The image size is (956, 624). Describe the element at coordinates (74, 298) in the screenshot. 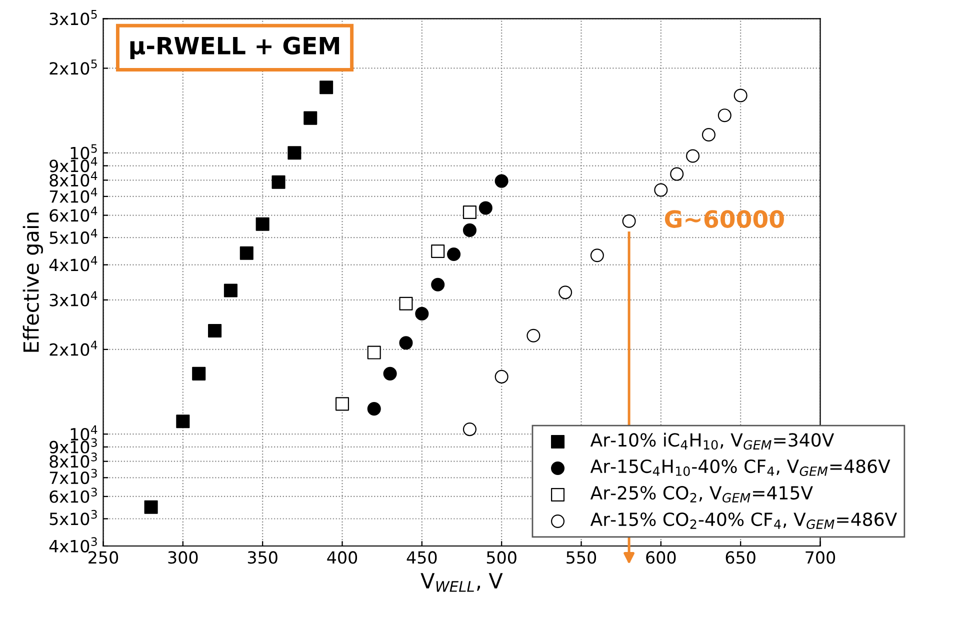

I see `y-tick-label: 3x10$^{4}$` at that location.